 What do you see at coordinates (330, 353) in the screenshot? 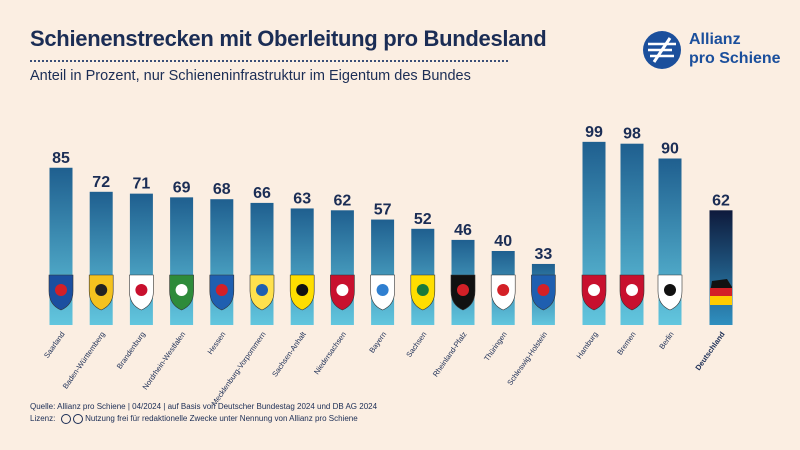
I see `category-label: Niedersachsen` at bounding box center [330, 353].